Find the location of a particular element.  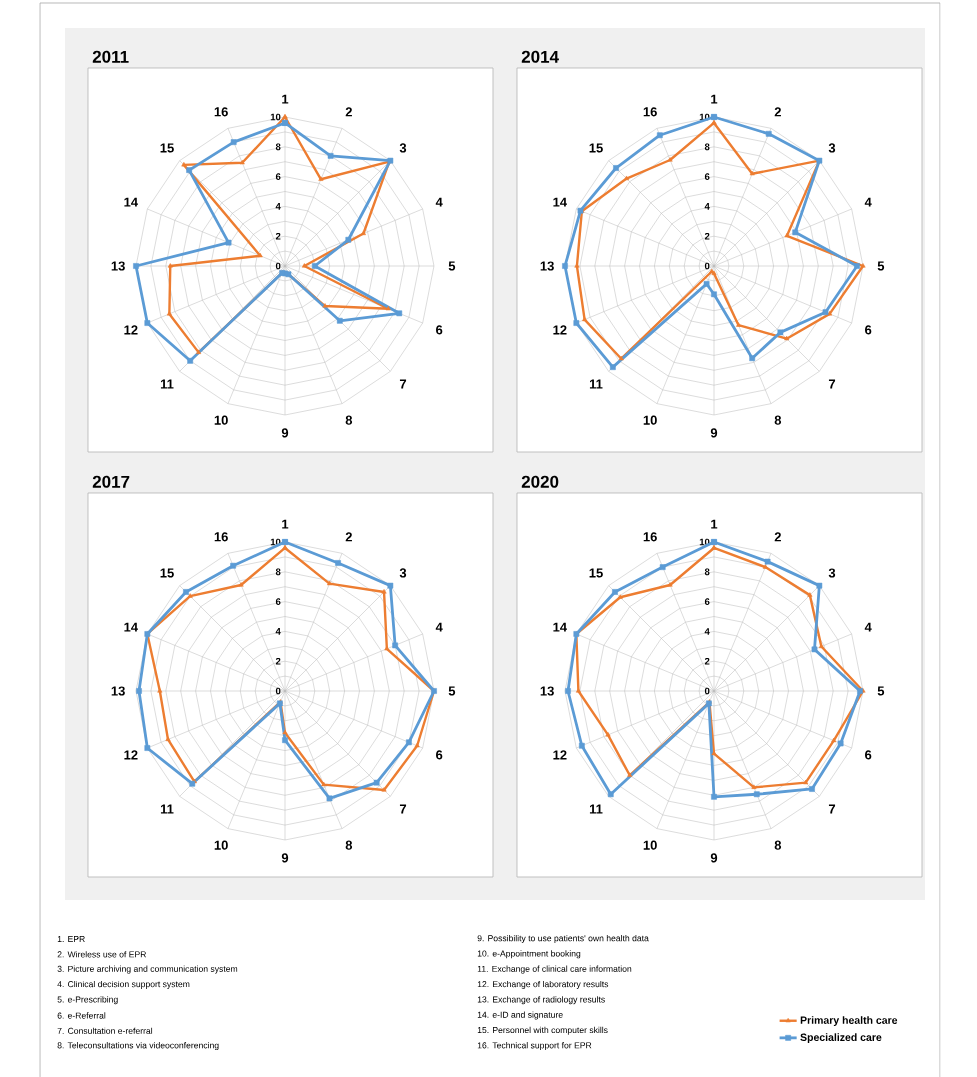

text: 9. Possibility to use patients' own health data is located at coordinates (563, 939).